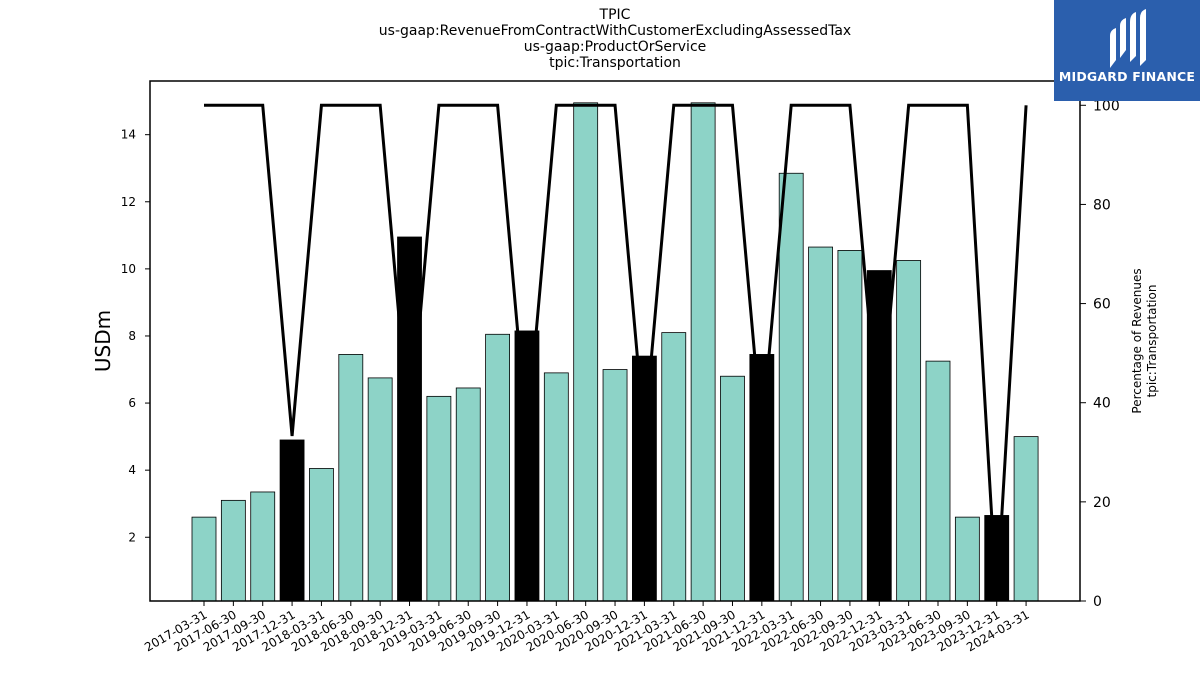 Image resolution: width=1200 pixels, height=675 pixels. Describe the element at coordinates (103, 341) in the screenshot. I see `y-axis-label: USDm` at that location.